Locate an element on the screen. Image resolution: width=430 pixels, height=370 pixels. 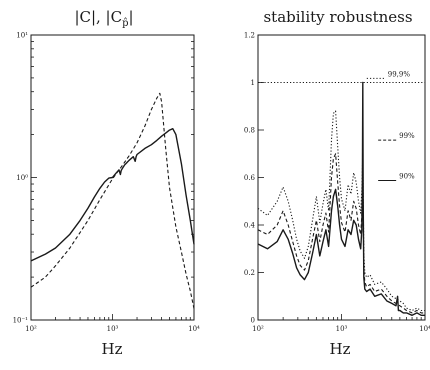
robustness-y-tick-label: 0.8 is located at coordinates (249, 131).